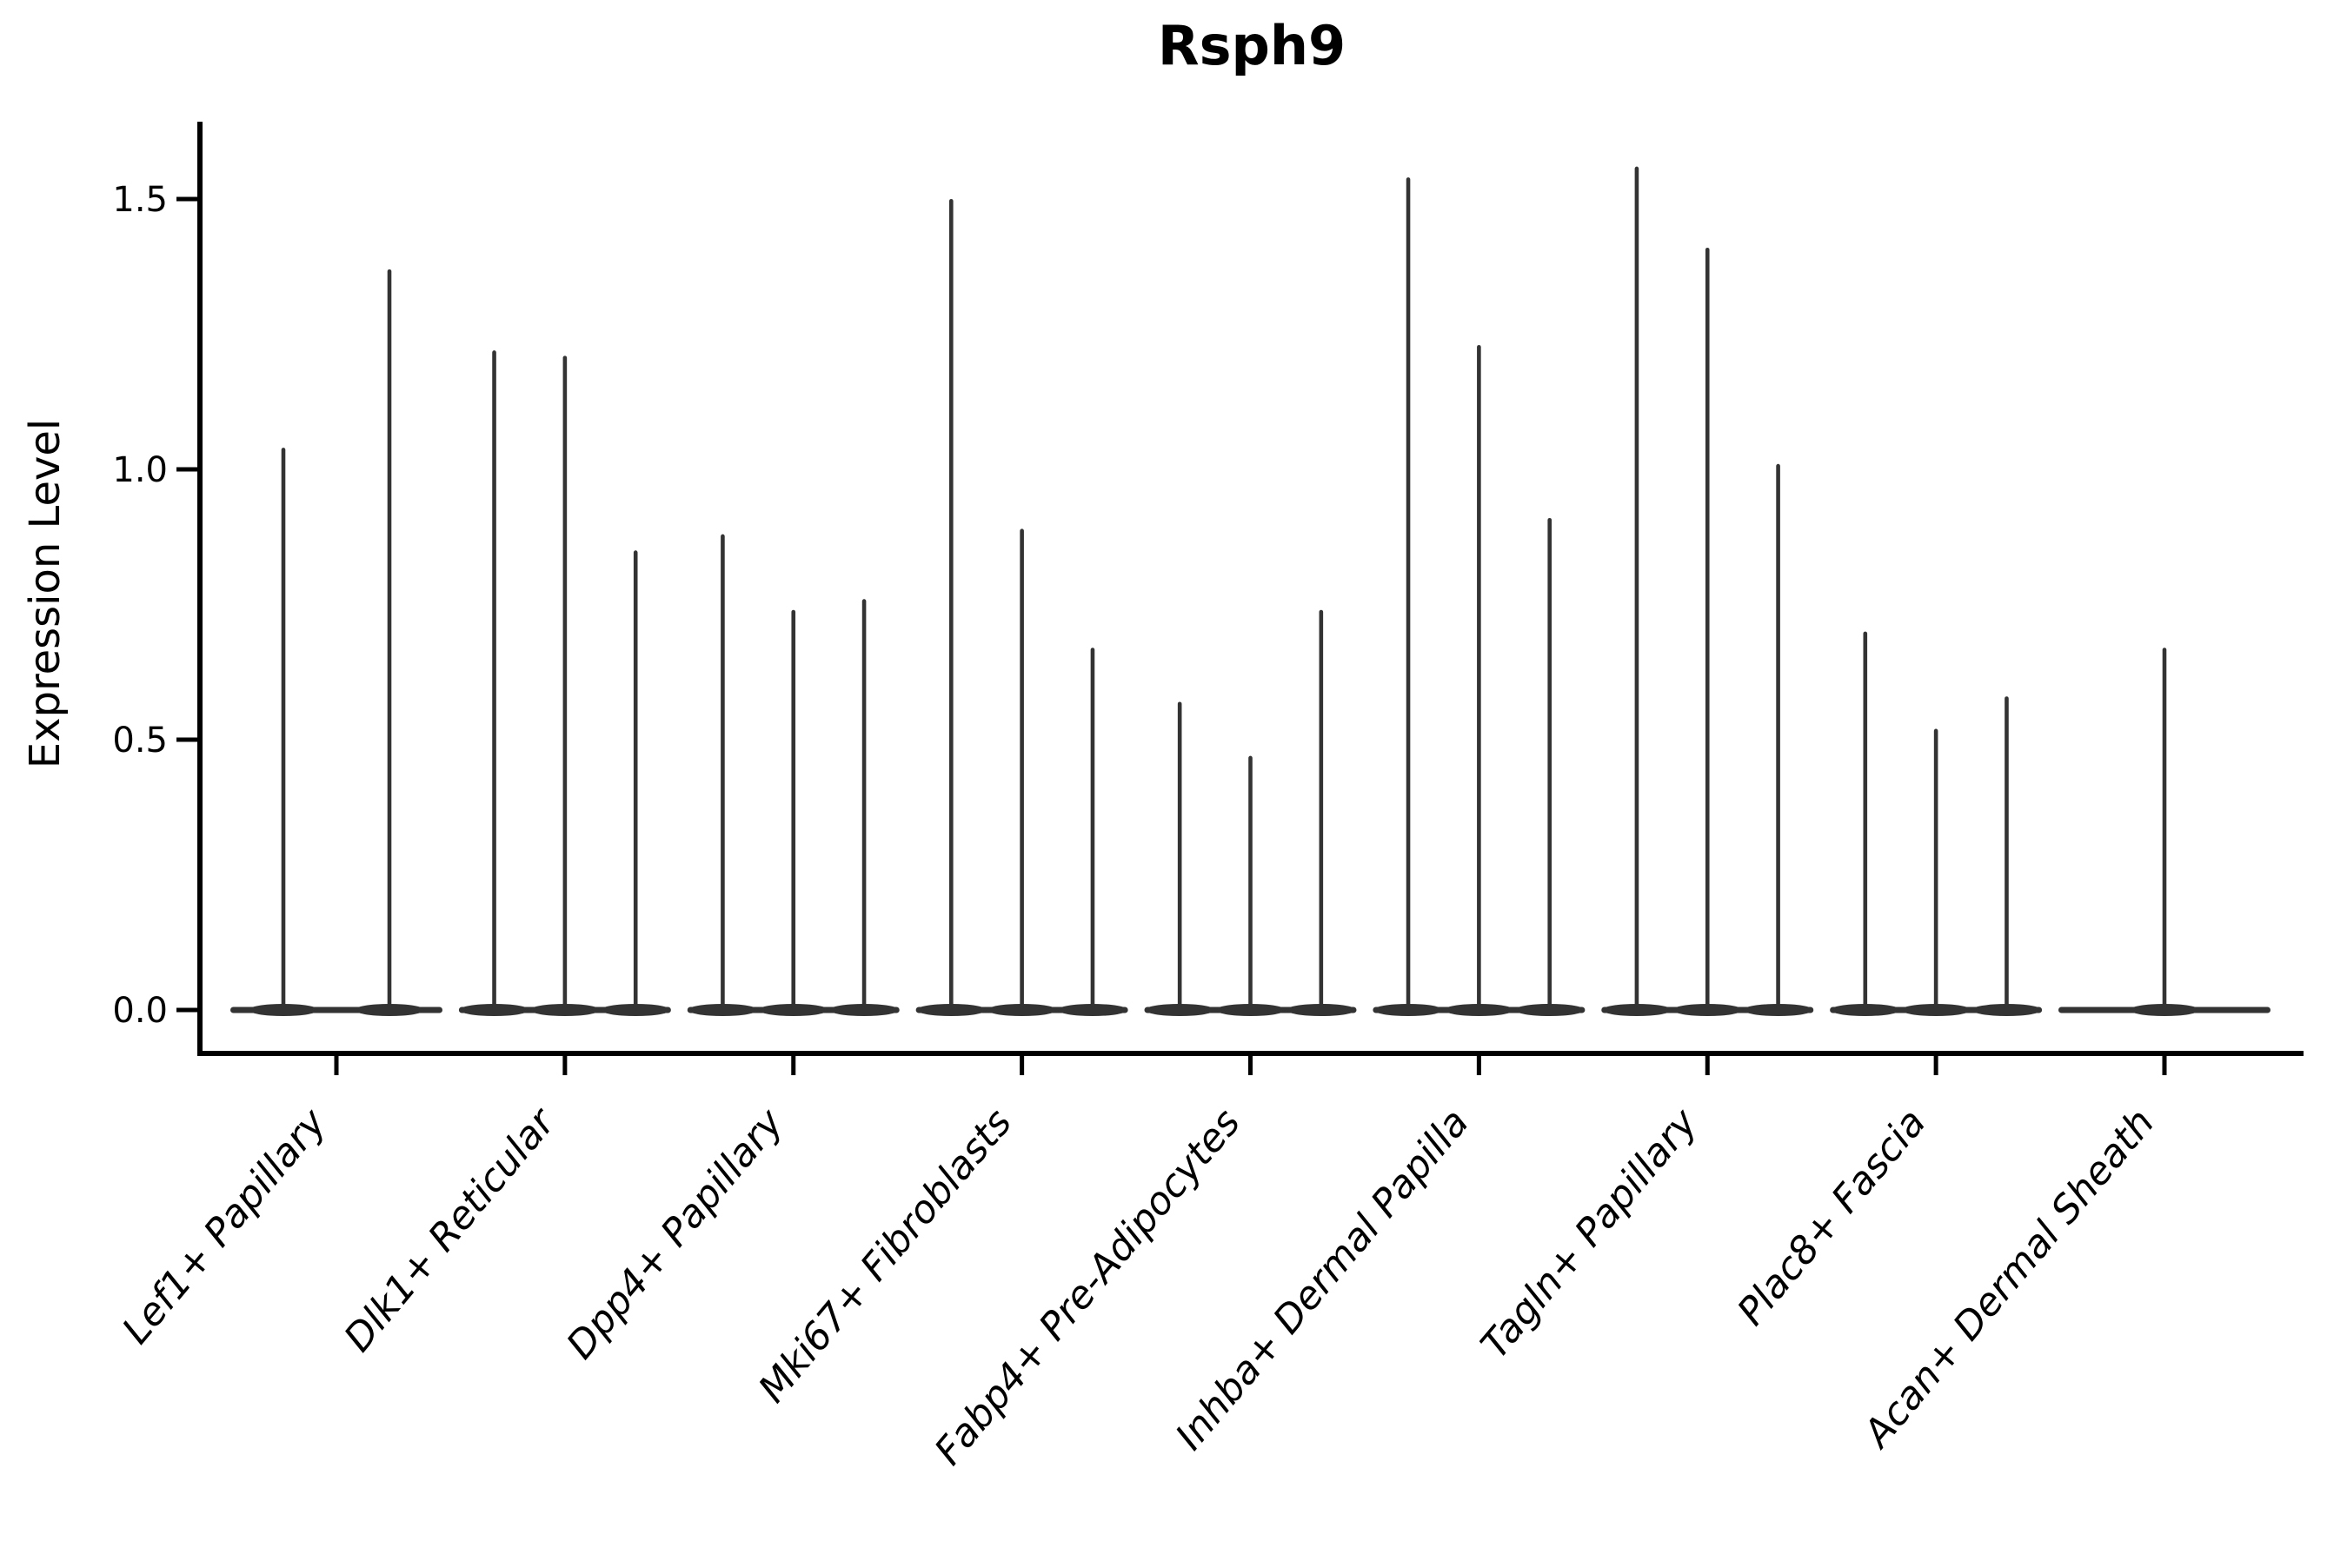 The width and height of the screenshot is (2347, 1568). What do you see at coordinates (450, 1229) in the screenshot?
I see `x-tick-label: Dlk1+ Reticular` at bounding box center [450, 1229].